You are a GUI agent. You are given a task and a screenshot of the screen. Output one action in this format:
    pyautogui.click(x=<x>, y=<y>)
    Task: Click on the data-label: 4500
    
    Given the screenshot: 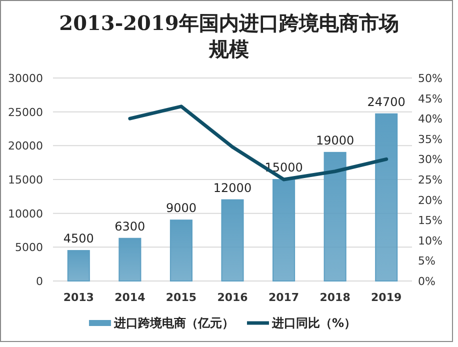 What is the action you would take?
    pyautogui.click(x=78, y=239)
    